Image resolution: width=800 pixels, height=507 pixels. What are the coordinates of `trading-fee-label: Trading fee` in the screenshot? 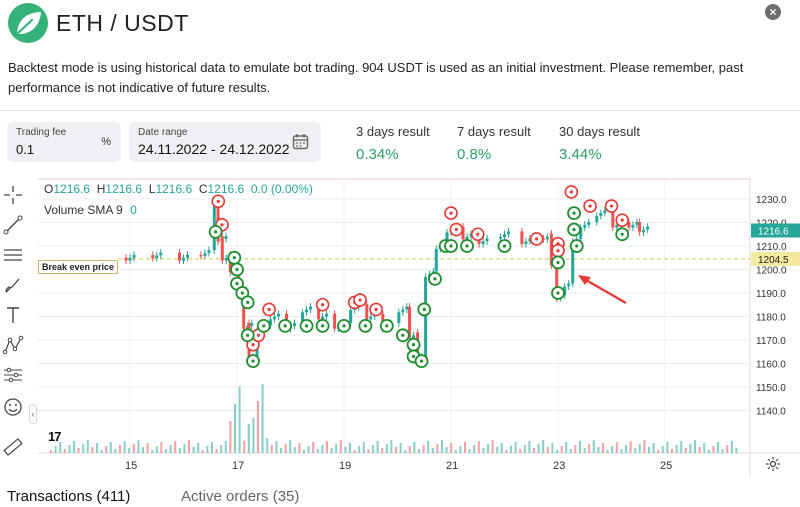 It's located at (41, 132).